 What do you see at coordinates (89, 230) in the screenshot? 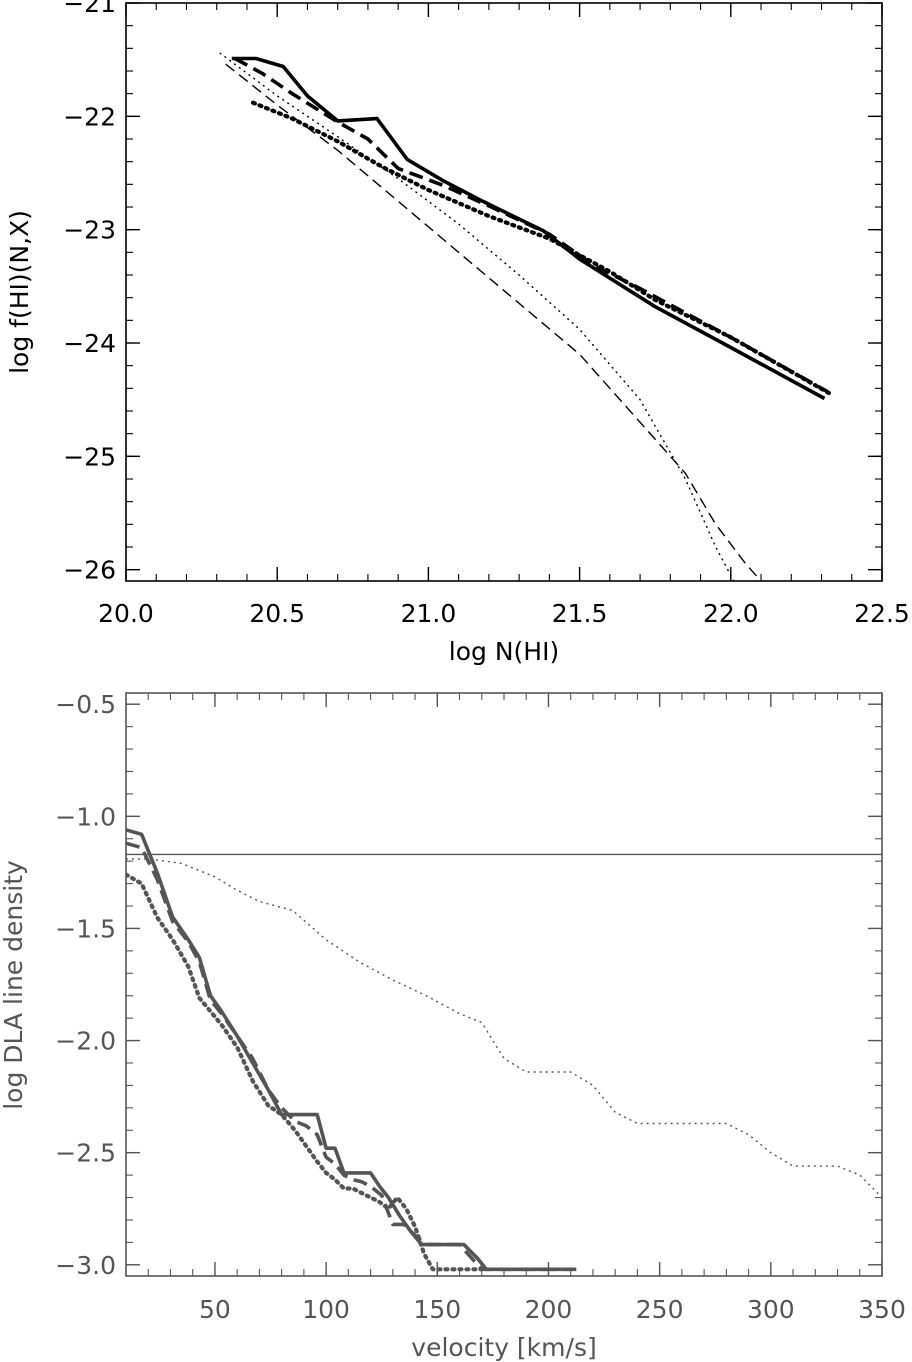
I see `y-tick-label: −23` at bounding box center [89, 230].